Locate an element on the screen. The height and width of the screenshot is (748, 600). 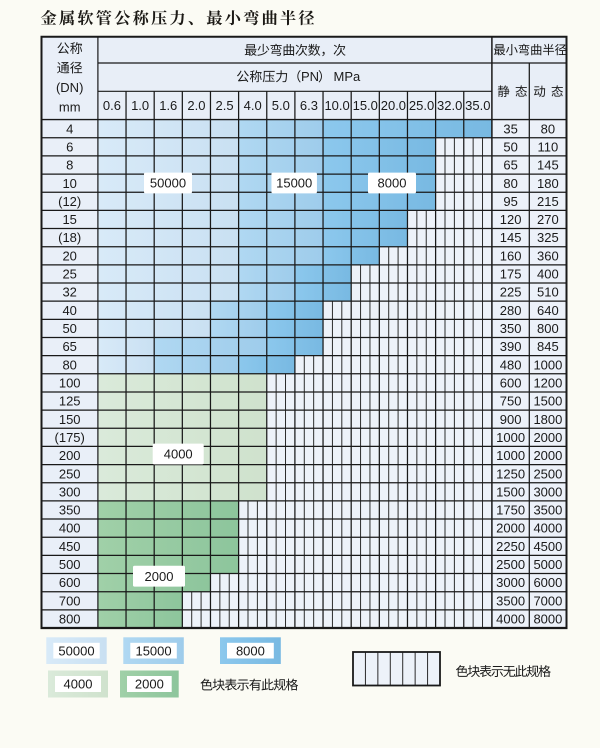
svg-text: 32 is located at coordinates (69, 292).